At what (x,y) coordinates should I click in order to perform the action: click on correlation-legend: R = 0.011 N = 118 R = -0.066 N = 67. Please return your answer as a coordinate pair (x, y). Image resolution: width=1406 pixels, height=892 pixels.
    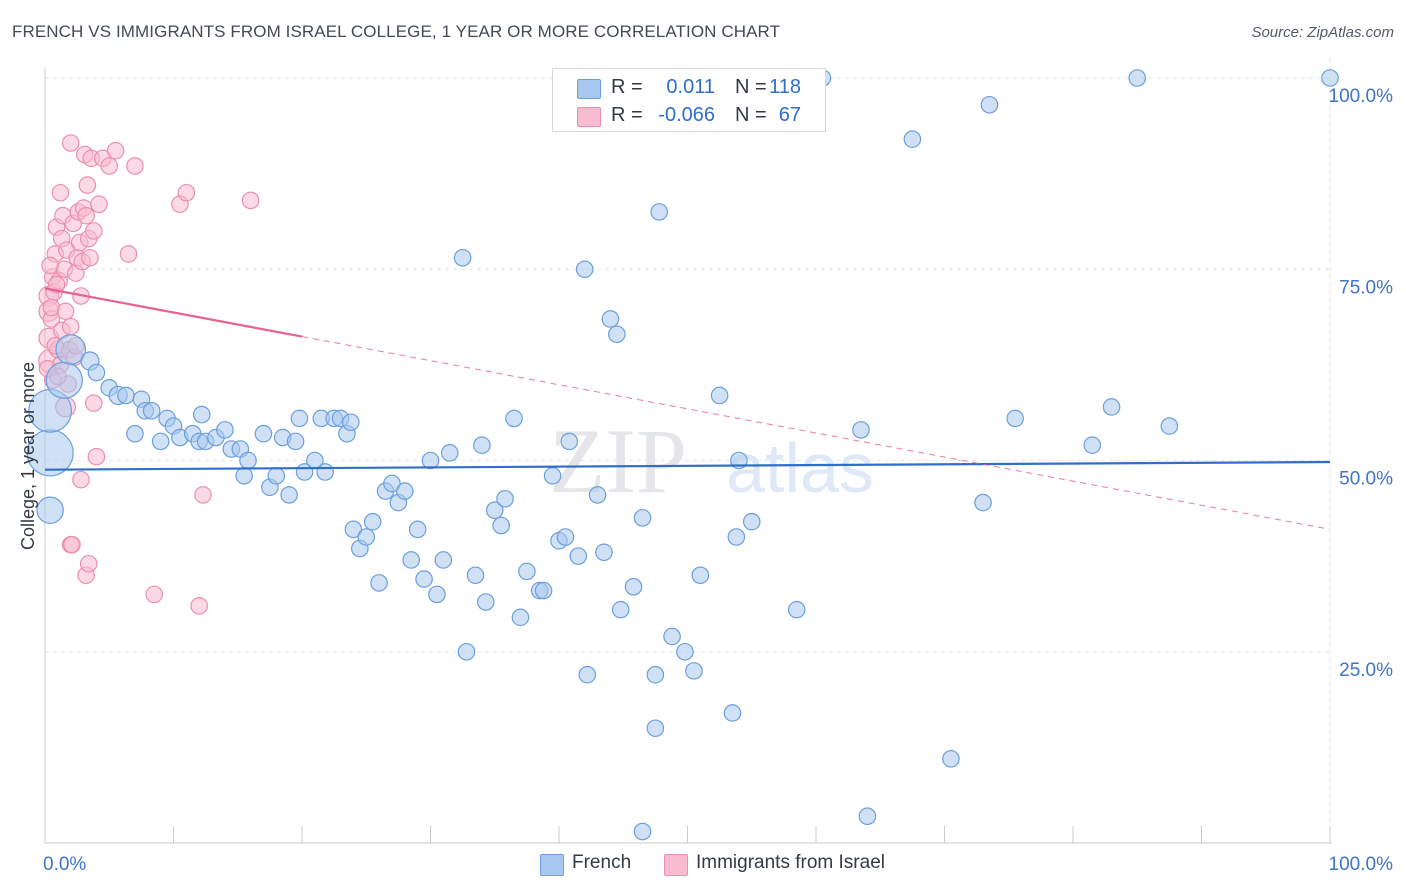
    Looking at the image, I should click on (689, 100).